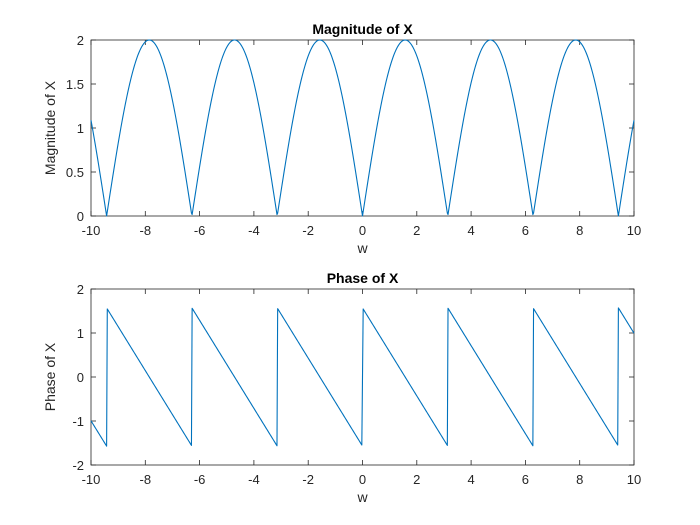 This screenshot has width=700, height=525. I want to click on y-tick-label: -2, so click(78, 465).